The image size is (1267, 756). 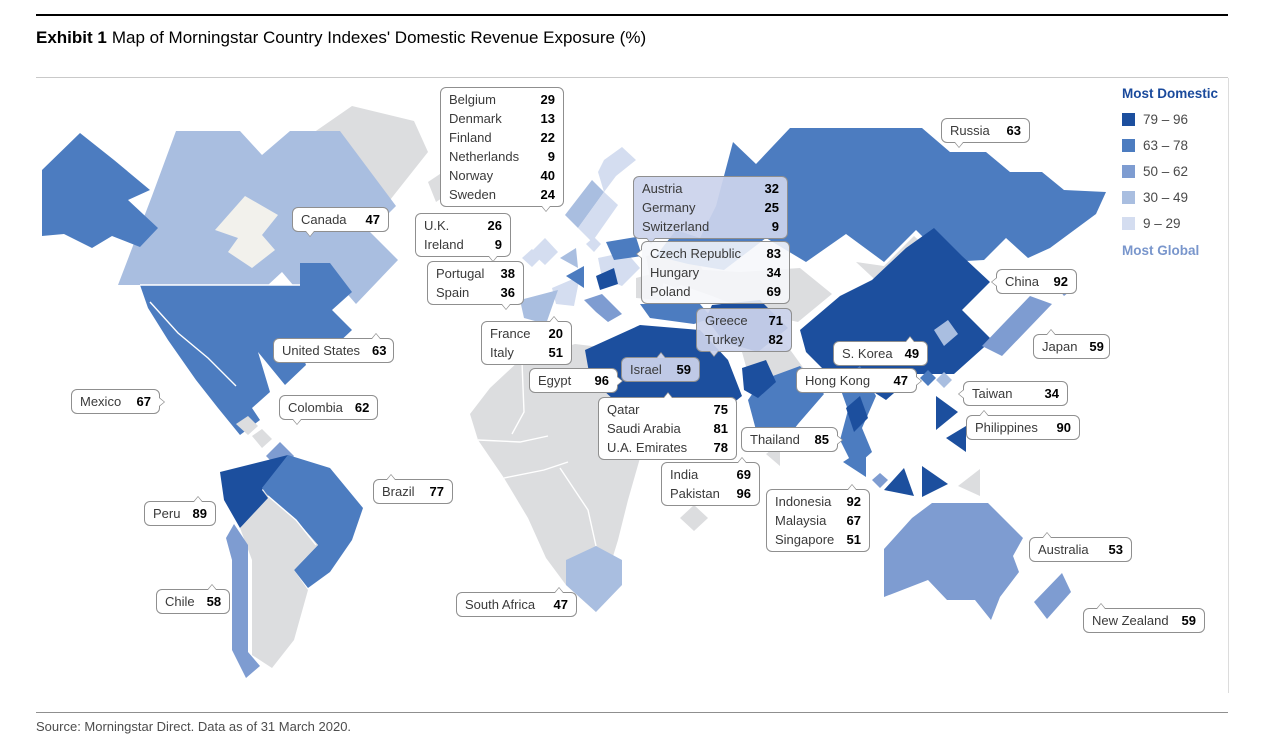 What do you see at coordinates (180, 513) in the screenshot?
I see `country-row: Peru 89` at bounding box center [180, 513].